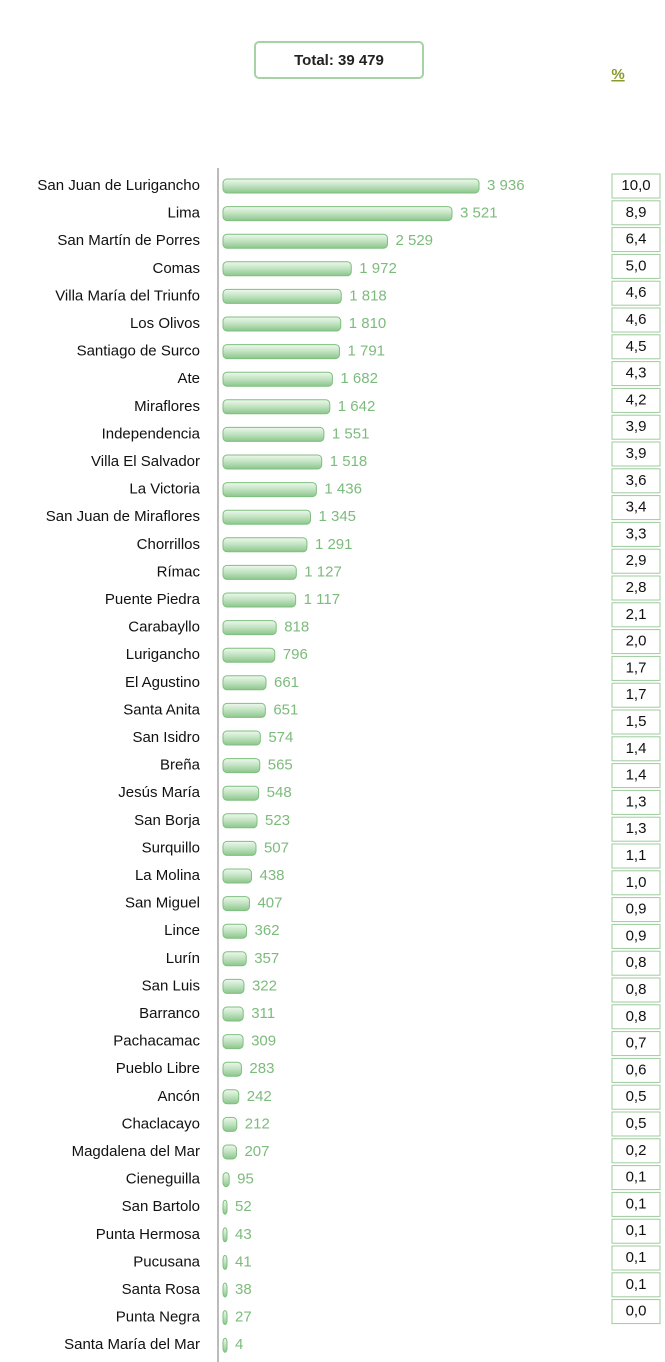 This screenshot has width=665, height=1362. What do you see at coordinates (145, 461) in the screenshot?
I see `category-label: Villa El Salvador` at bounding box center [145, 461].